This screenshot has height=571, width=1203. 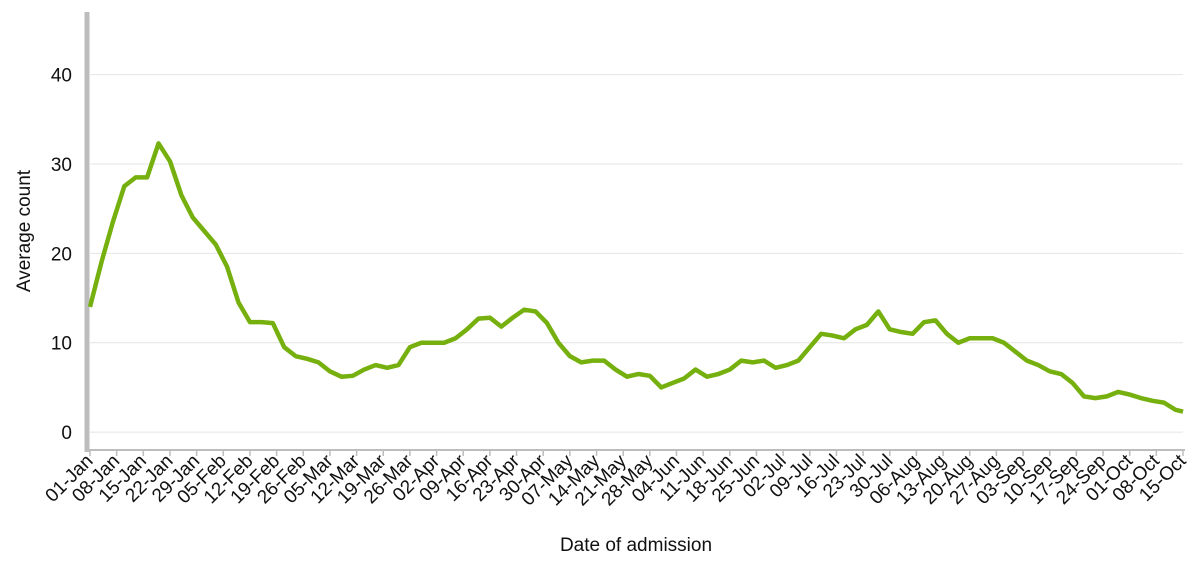 I want to click on y-tick-label: 30, so click(x=61, y=165).